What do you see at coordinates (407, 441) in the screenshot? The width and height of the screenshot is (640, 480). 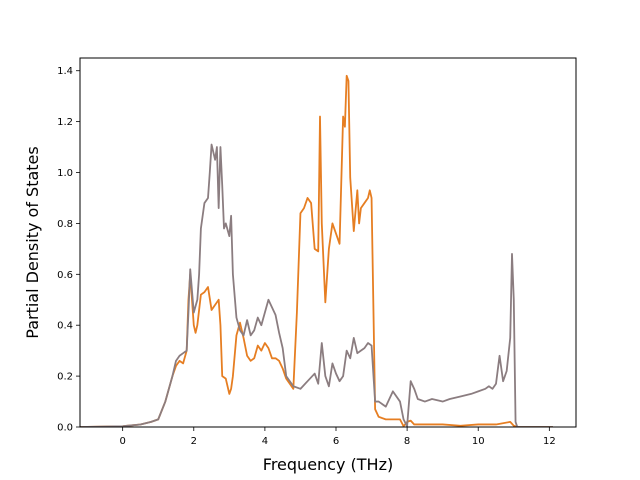 I see `x-tick-label: 8` at bounding box center [407, 441].